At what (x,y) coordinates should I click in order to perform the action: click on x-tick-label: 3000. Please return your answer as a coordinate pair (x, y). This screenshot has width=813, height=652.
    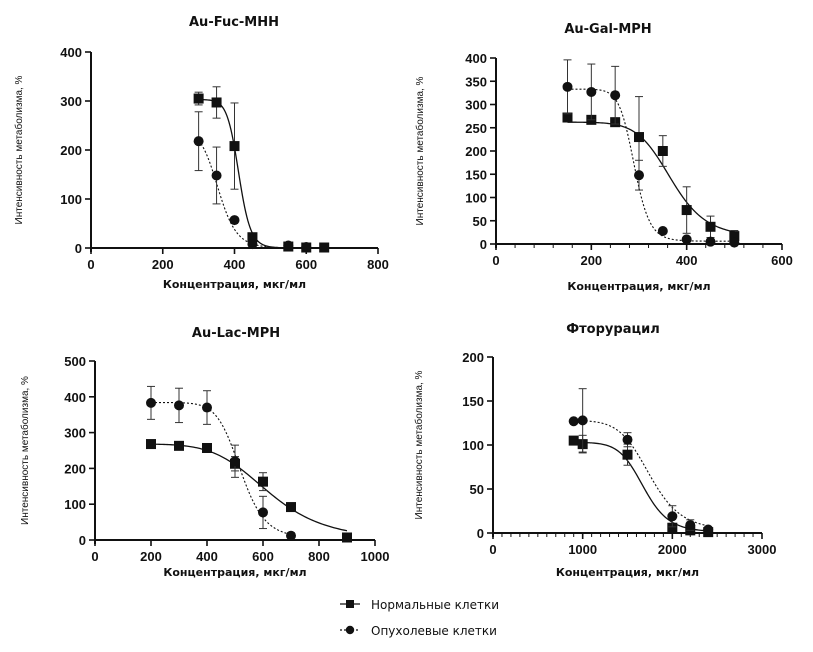
    Looking at the image, I should click on (762, 549).